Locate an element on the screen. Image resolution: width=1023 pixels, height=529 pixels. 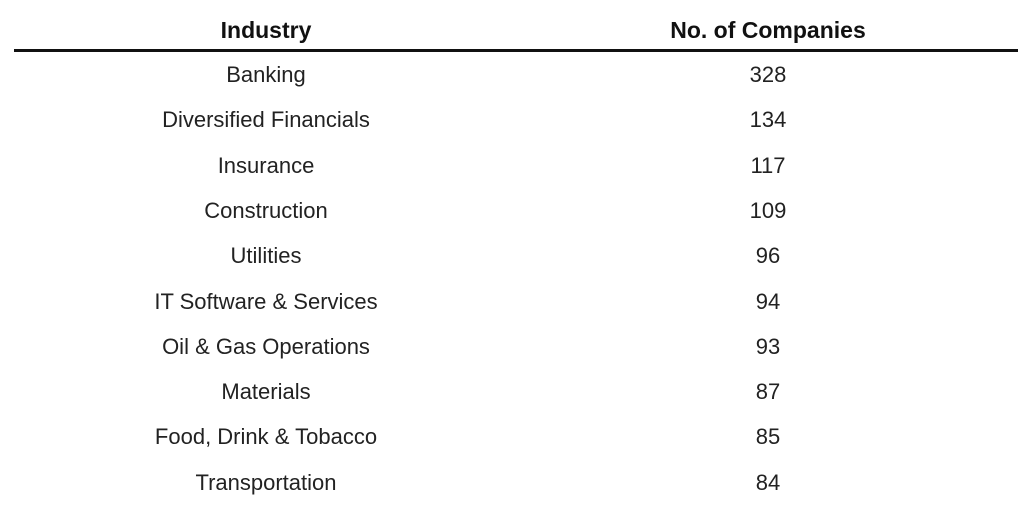
table-row: Banking 328 is located at coordinates (511, 75).